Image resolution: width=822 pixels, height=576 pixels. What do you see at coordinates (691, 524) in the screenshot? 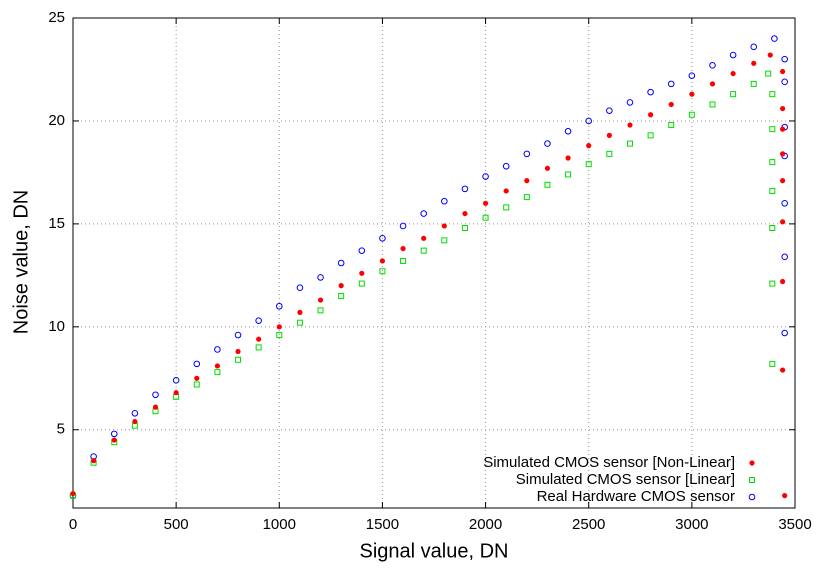
I see `x-tick-label: 3000` at bounding box center [691, 524].